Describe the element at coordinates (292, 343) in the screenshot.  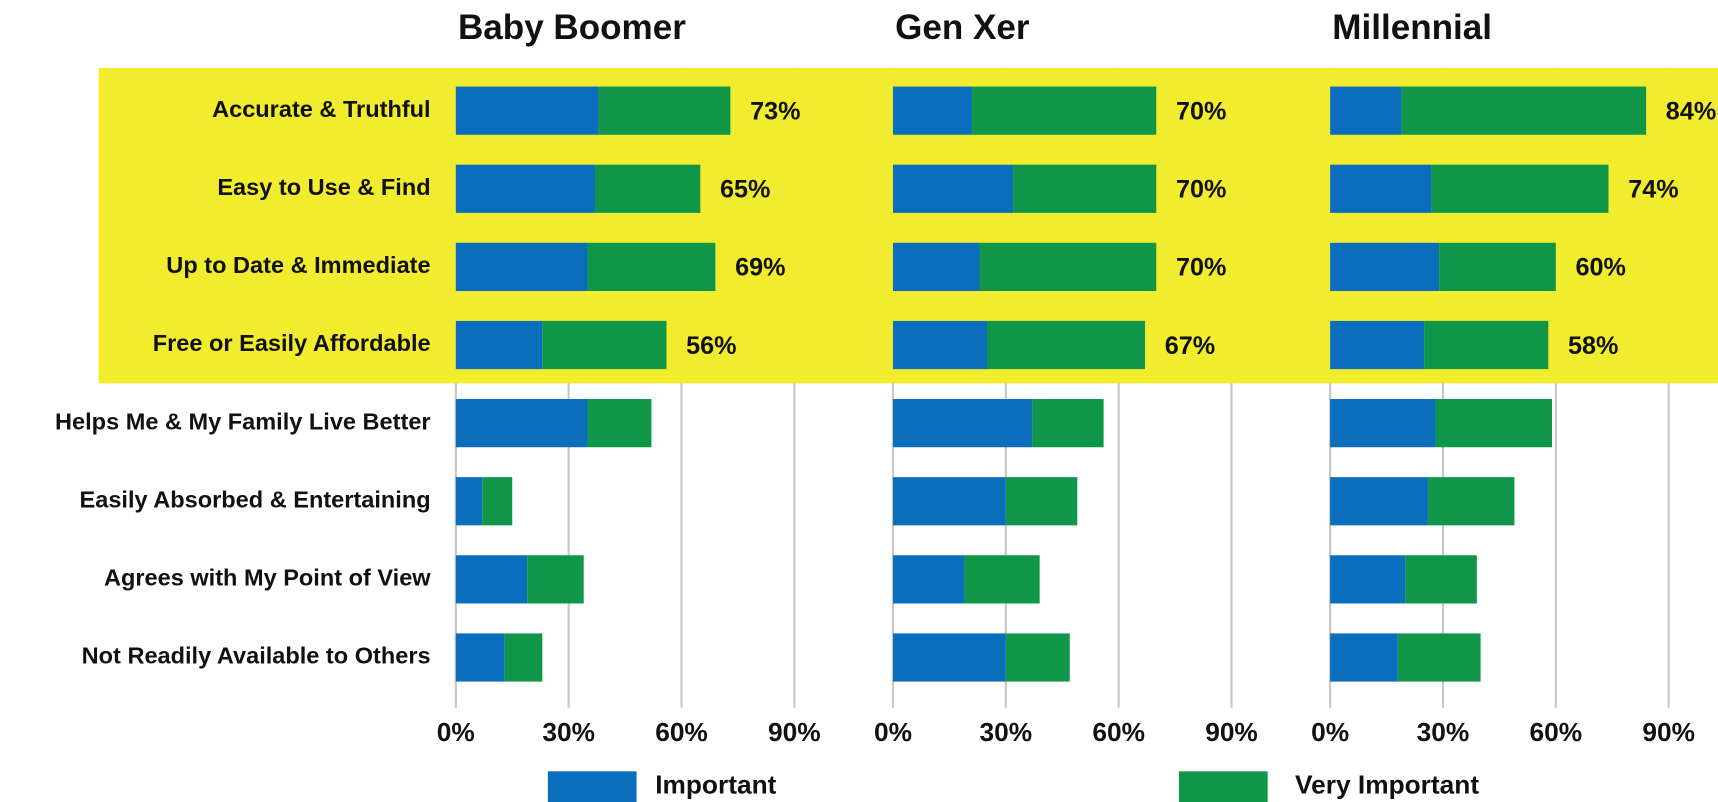
I see `category-label: Free or Easily Affordable` at that location.